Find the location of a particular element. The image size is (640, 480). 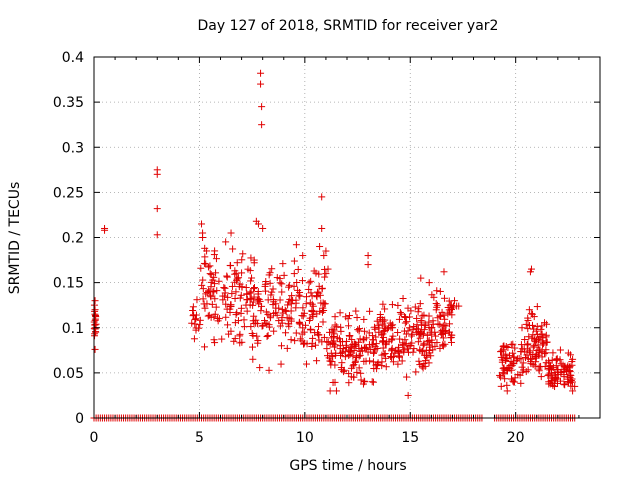

x-tick-label: 20 is located at coordinates (516, 438).